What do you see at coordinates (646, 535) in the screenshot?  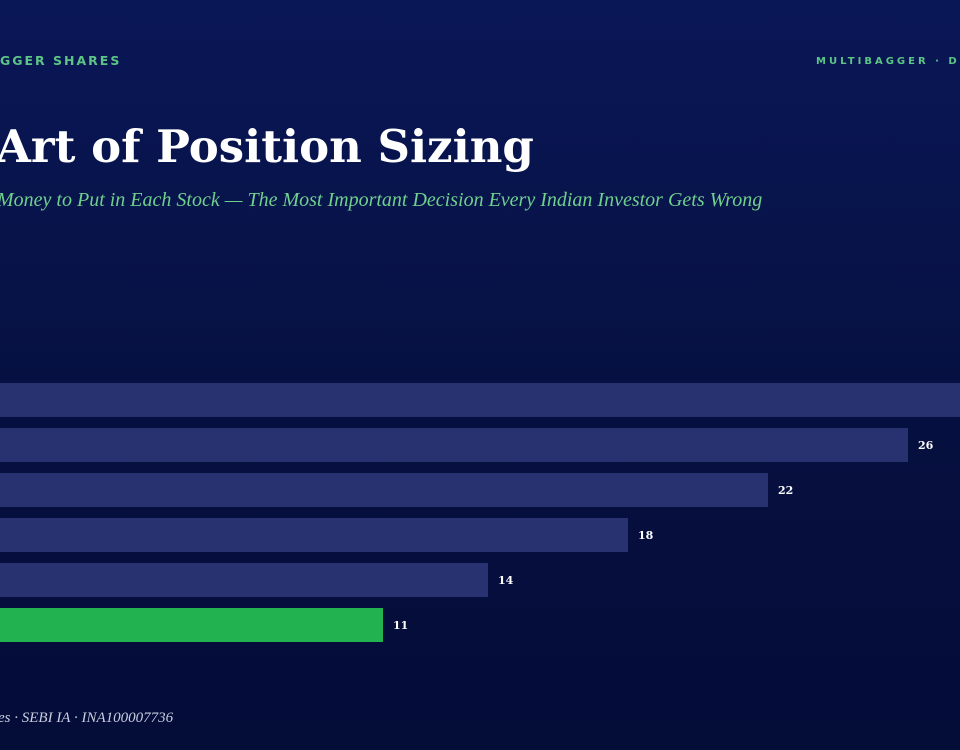 I see `value-label: 18` at bounding box center [646, 535].